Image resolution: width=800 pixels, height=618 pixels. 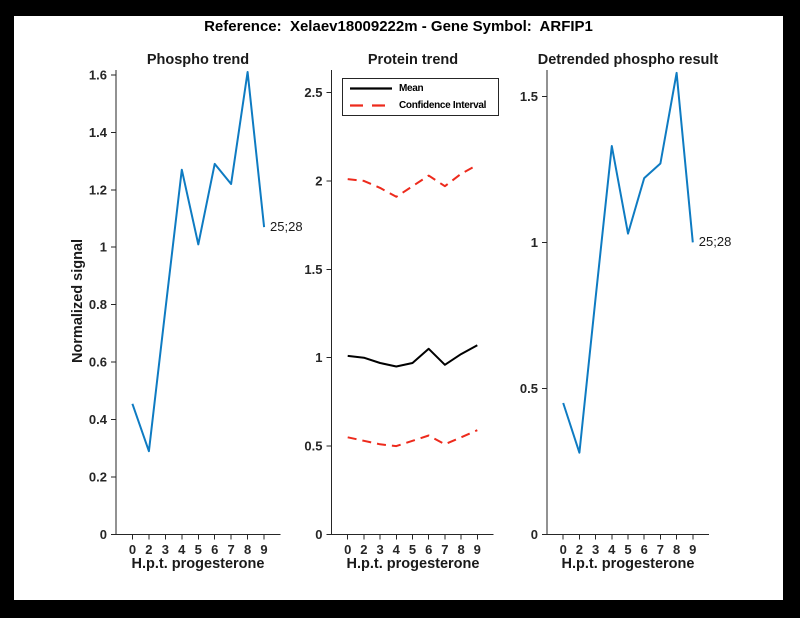 What do you see at coordinates (198, 564) in the screenshot?
I see `subplot1-x-axis-label: H.p.t. progesterone` at bounding box center [198, 564].